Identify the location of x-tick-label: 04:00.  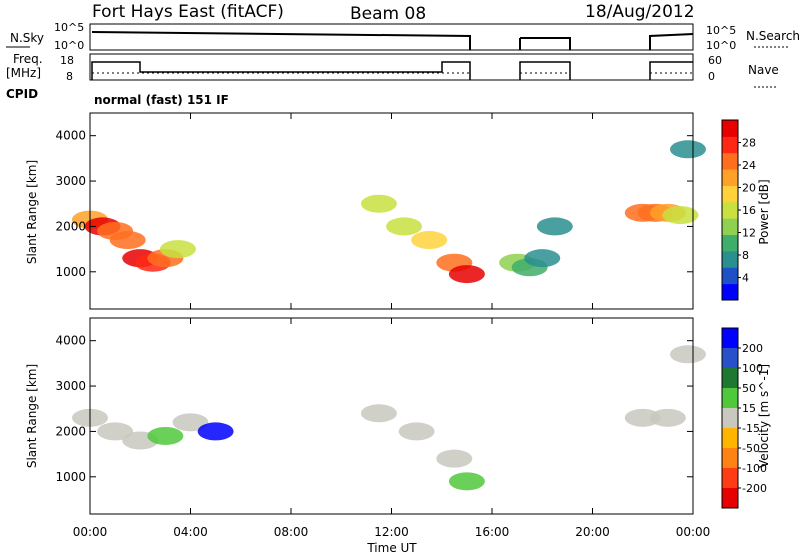
(190, 532).